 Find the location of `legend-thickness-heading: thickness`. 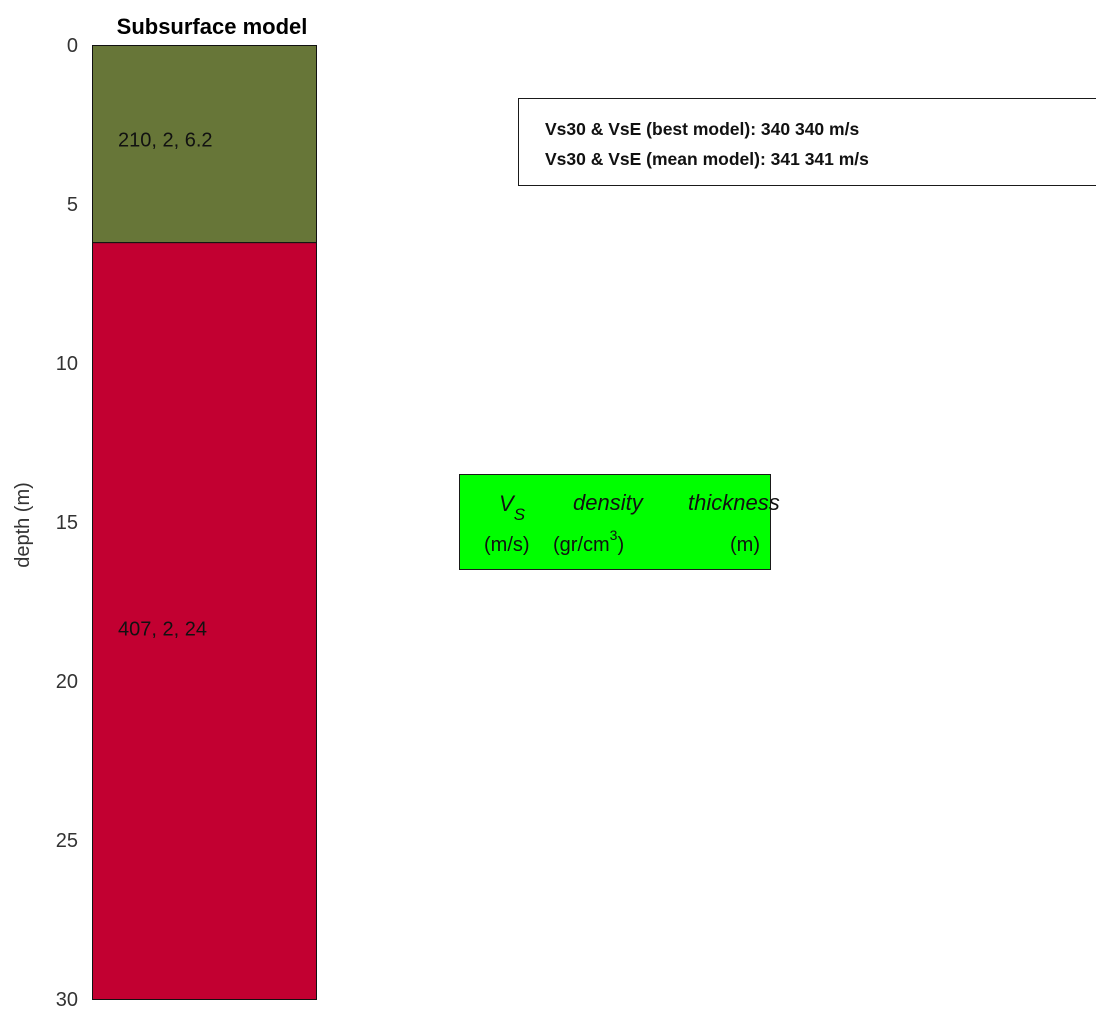

legend-thickness-heading: thickness is located at coordinates (734, 502).